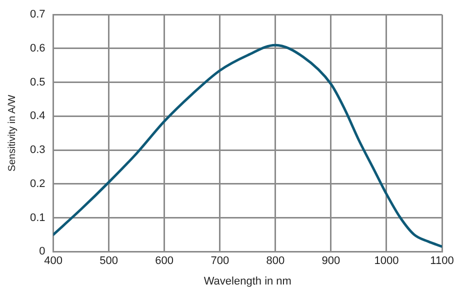 This screenshot has width=458, height=294. Describe the element at coordinates (248, 281) in the screenshot. I see `x-axis-title: Wavelength in nm` at that location.